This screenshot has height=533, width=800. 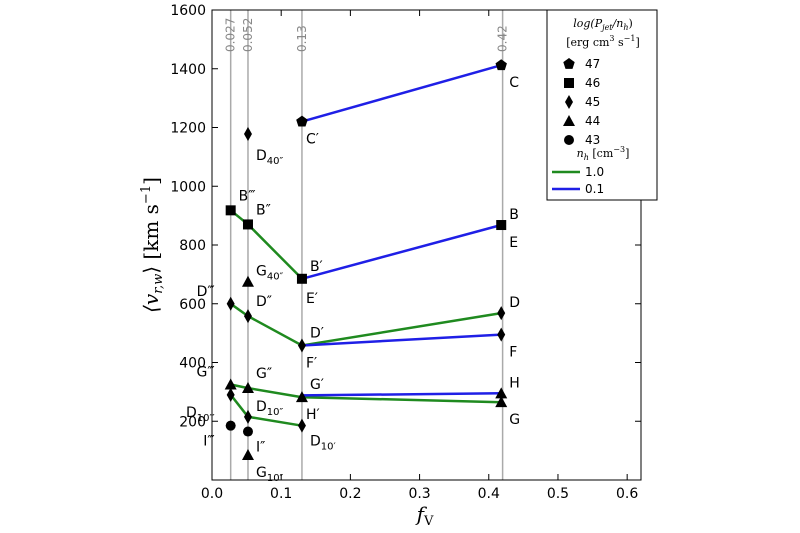 What do you see at coordinates (489, 494) in the screenshot?
I see `x-tick-label: 0.4` at bounding box center [489, 494].